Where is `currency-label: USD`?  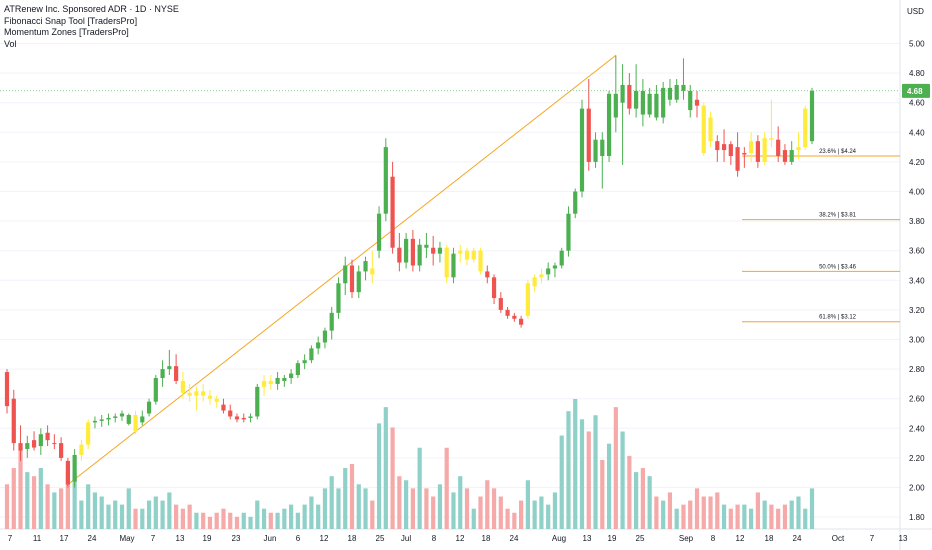 currency-label: USD is located at coordinates (915, 11).